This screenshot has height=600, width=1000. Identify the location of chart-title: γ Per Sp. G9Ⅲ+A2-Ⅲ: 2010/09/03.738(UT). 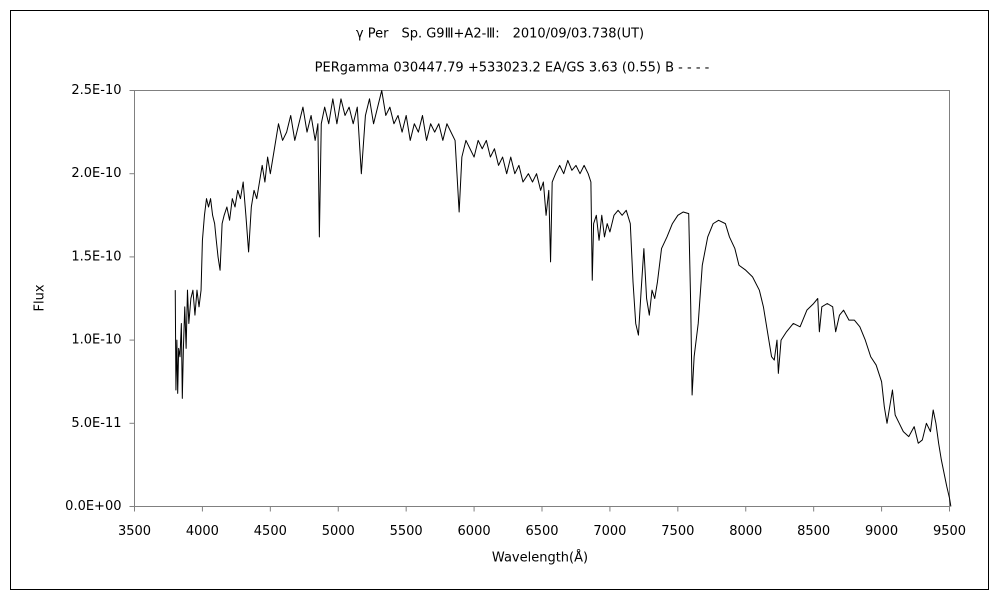
(500, 34).